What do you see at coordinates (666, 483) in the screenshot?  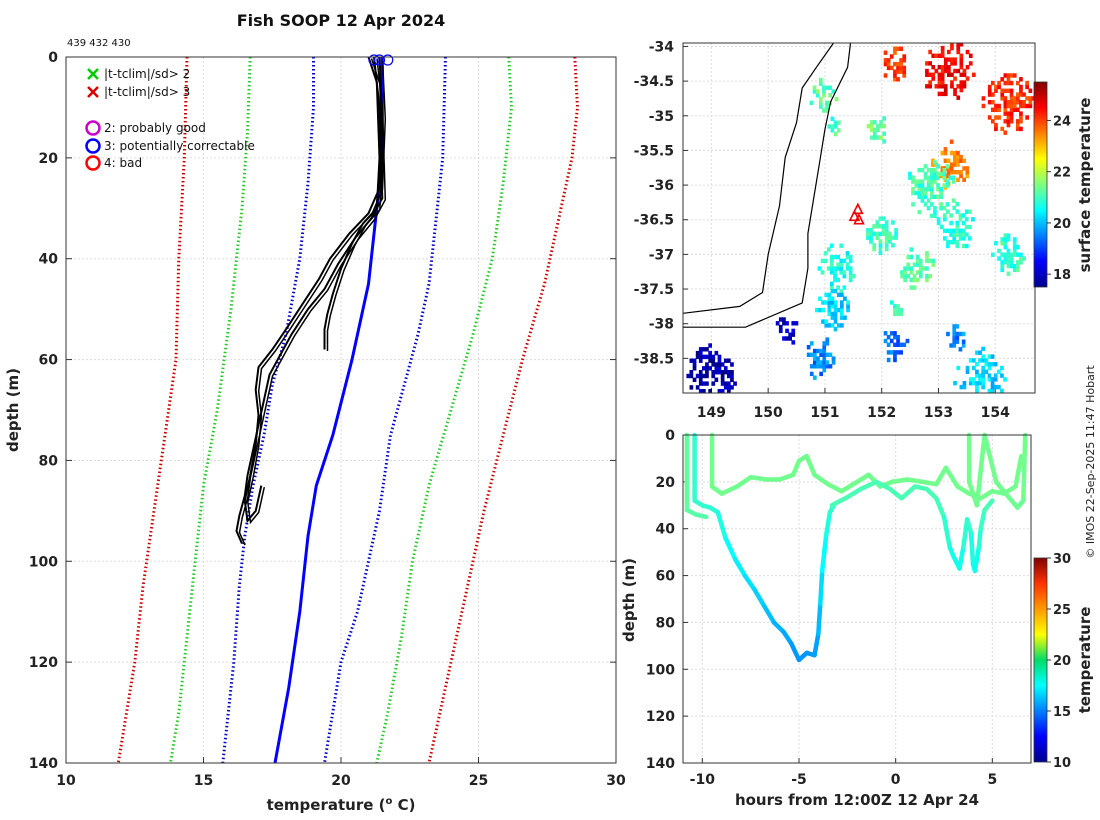 I see `ts-y-tick-label: 20` at bounding box center [666, 483].